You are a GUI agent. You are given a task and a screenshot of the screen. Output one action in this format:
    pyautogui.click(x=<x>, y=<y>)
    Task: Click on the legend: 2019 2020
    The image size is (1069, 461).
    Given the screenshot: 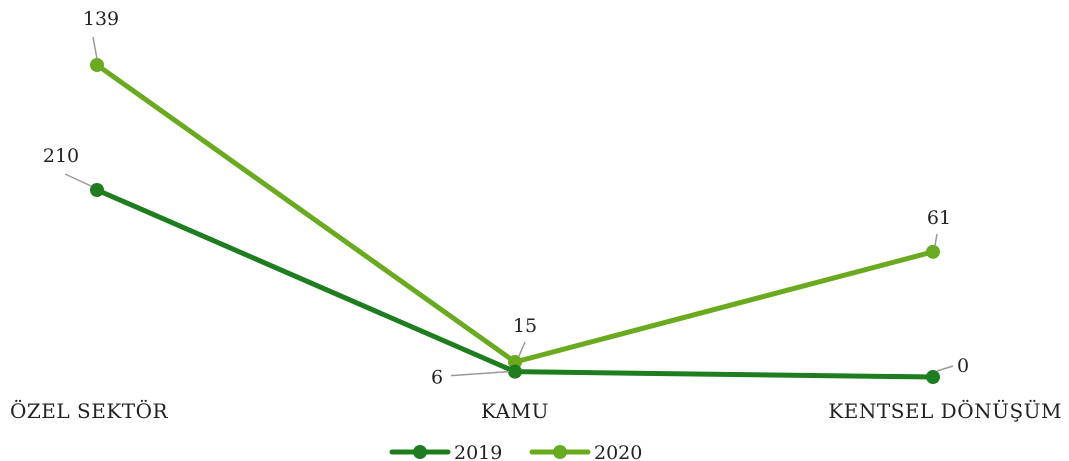 What is the action you would take?
    pyautogui.click(x=515, y=451)
    